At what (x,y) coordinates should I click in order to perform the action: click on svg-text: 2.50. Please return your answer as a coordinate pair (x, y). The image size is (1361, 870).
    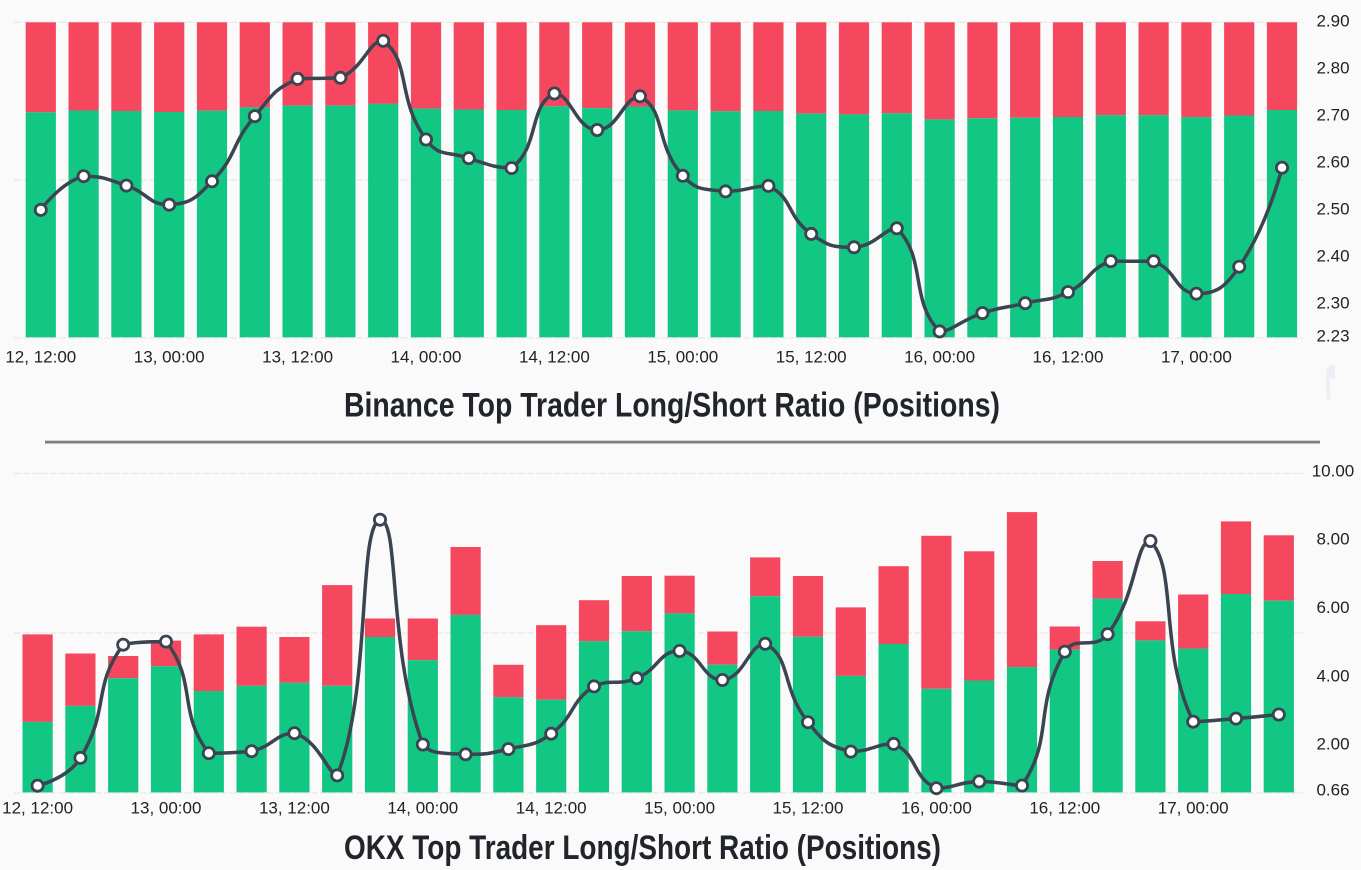
    Looking at the image, I should click on (1332, 208).